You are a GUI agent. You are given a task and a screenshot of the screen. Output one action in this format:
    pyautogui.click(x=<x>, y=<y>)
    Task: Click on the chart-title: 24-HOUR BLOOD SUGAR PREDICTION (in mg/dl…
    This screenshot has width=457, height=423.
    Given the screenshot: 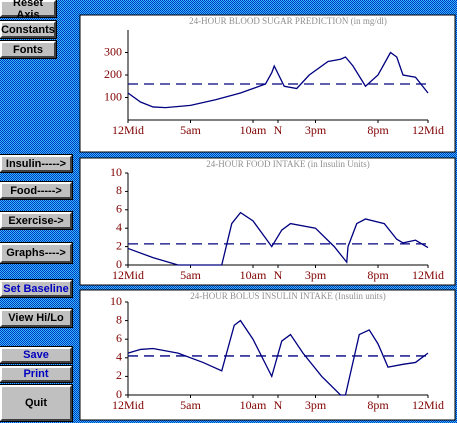 What is the action you would take?
    pyautogui.click(x=288, y=21)
    